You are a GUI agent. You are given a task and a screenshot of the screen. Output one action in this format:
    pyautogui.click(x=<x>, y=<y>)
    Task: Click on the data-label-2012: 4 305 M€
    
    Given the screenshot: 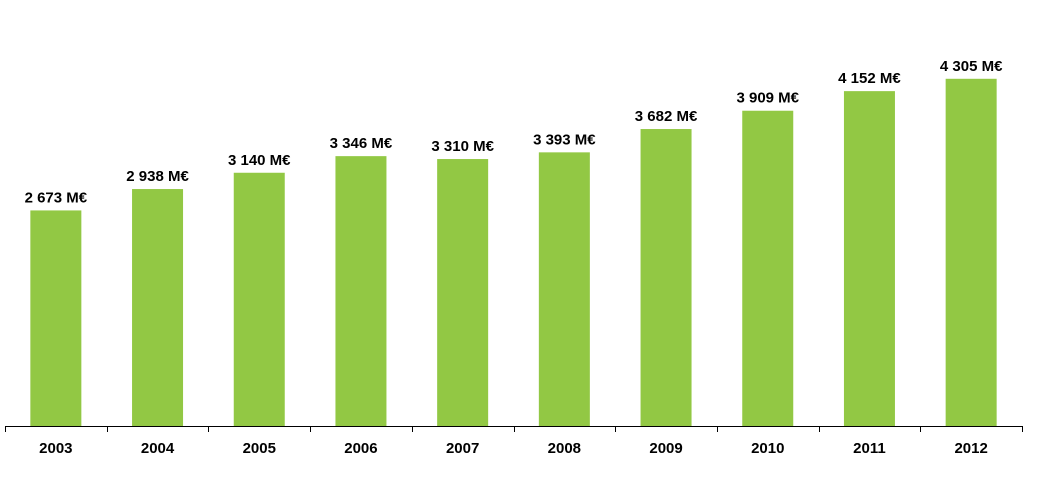 What is the action you would take?
    pyautogui.click(x=971, y=66)
    